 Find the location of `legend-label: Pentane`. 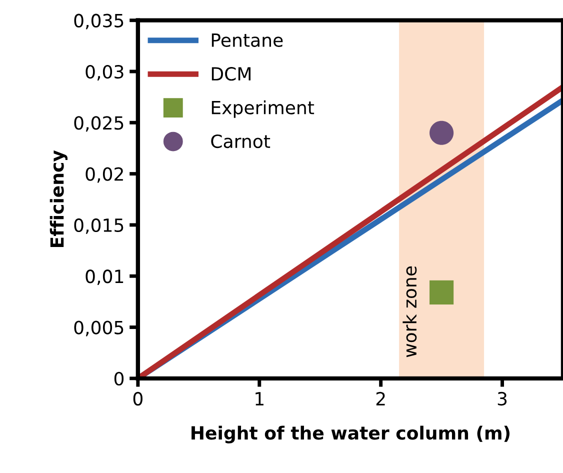

legend-label: Pentane is located at coordinates (247, 40).